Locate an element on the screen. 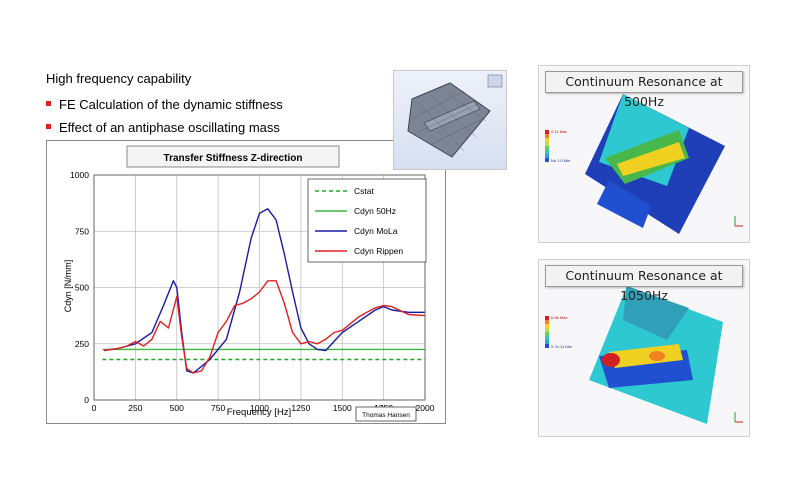 Image resolution: width=790 pixels, height=498 pixels. chart-title-box is located at coordinates (233, 156).